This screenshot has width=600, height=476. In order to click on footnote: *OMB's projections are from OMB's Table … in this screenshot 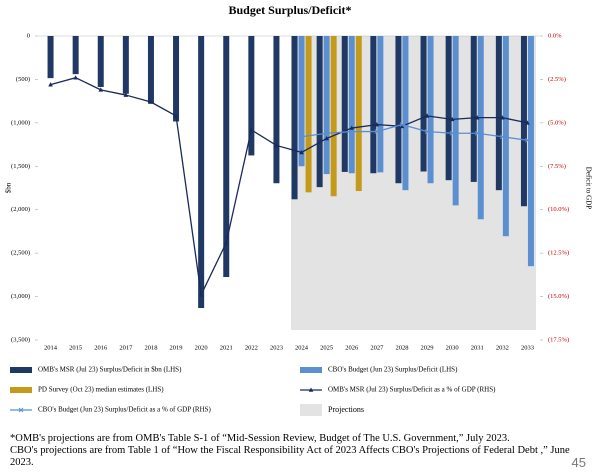, I will do `click(260, 438)`.